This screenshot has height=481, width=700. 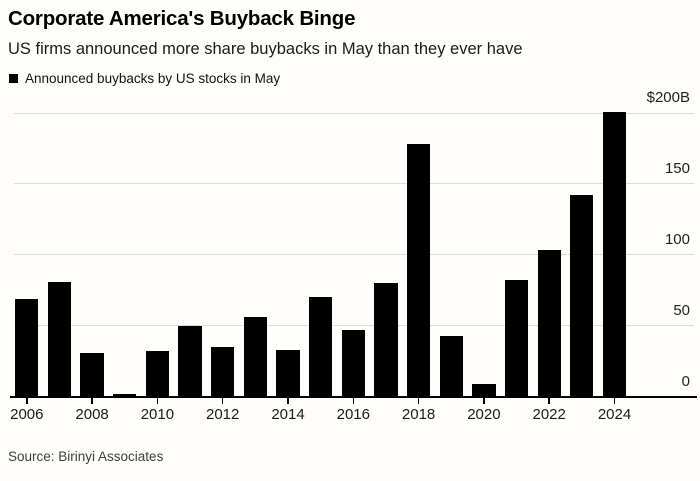 What do you see at coordinates (677, 239) in the screenshot?
I see `y-axis-label-100: 100` at bounding box center [677, 239].